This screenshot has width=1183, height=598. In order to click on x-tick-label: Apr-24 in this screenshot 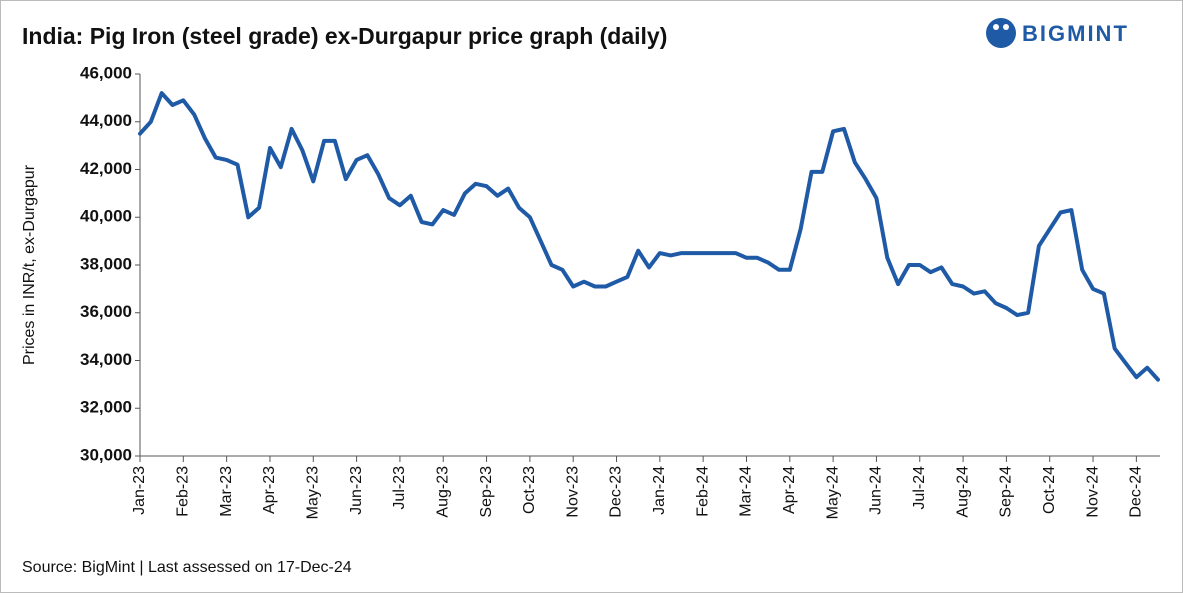, I will do `click(789, 490)`.